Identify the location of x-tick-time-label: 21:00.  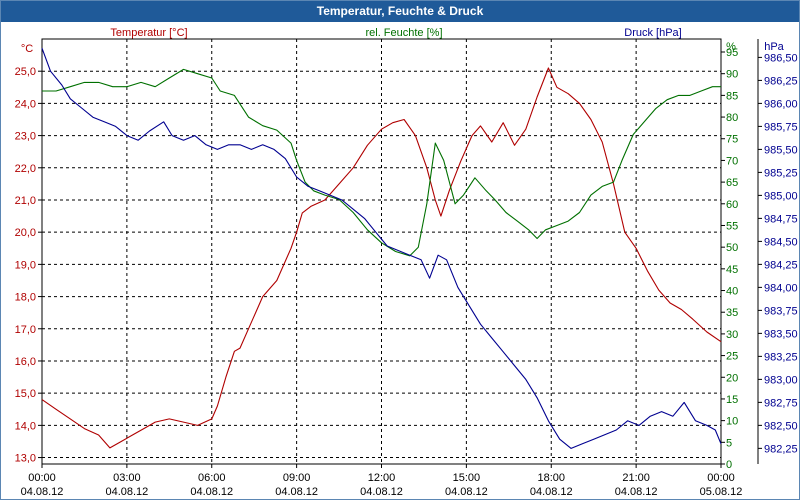
(636, 478).